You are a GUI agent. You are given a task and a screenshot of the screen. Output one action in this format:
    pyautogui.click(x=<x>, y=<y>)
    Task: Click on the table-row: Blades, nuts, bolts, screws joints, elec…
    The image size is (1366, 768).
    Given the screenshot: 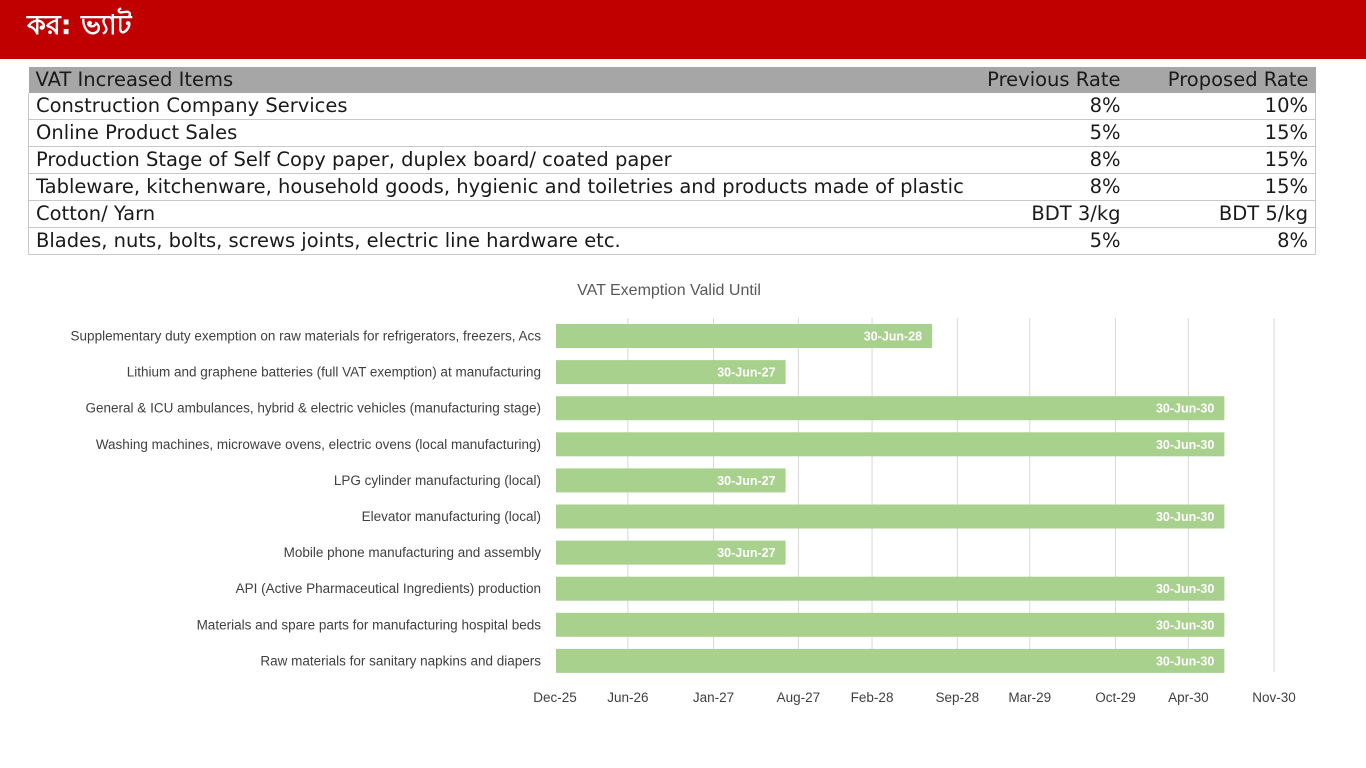 What is the action you would take?
    pyautogui.click(x=672, y=241)
    